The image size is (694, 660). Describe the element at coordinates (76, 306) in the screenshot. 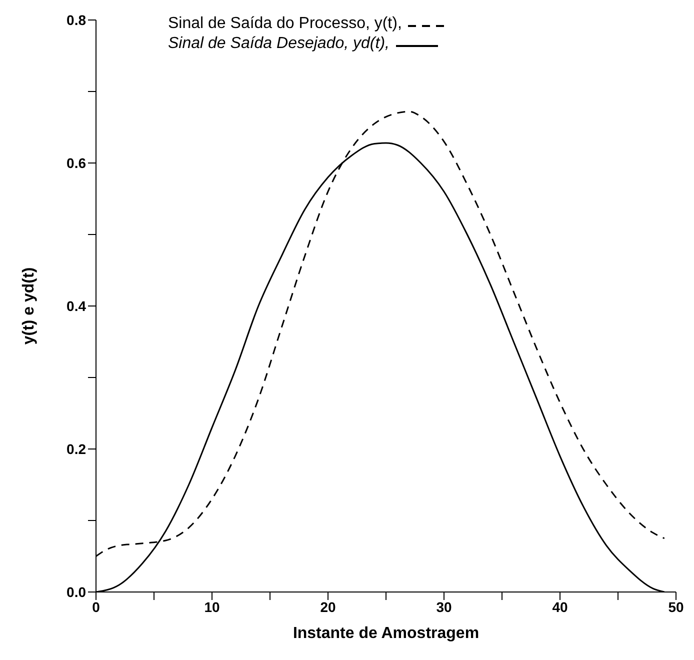

I see `y-tick-label: 0.4` at that location.